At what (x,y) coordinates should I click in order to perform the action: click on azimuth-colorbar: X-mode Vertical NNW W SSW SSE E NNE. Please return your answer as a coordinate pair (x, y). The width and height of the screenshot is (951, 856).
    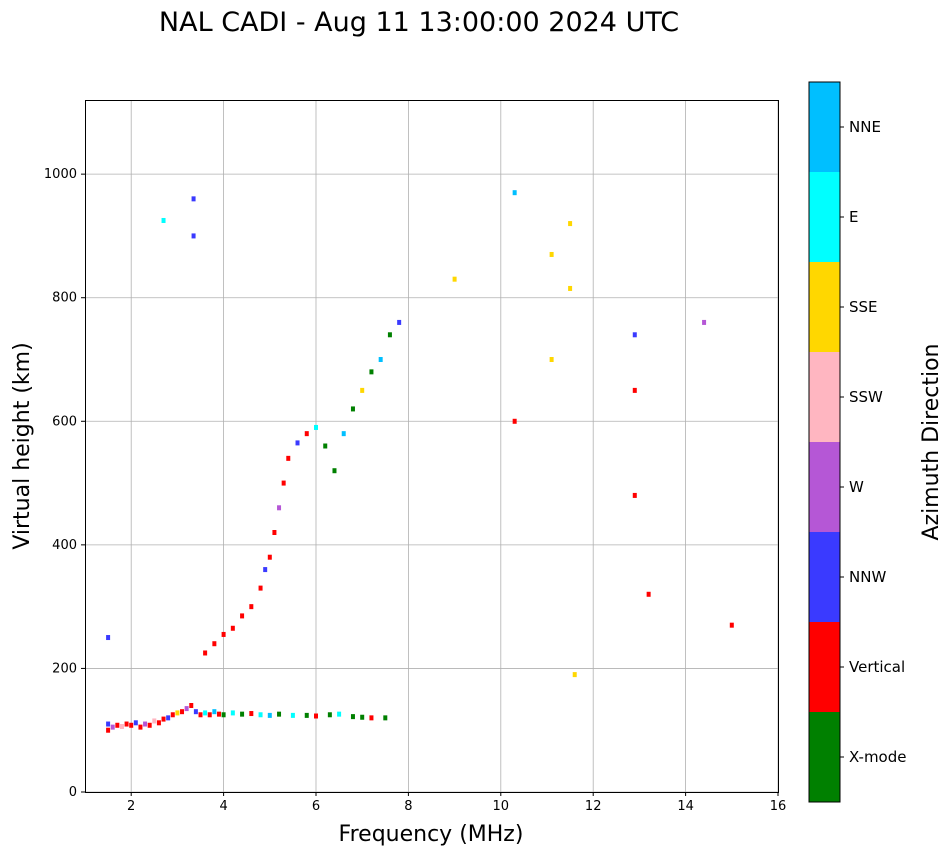
    Looking at the image, I should click on (857, 442).